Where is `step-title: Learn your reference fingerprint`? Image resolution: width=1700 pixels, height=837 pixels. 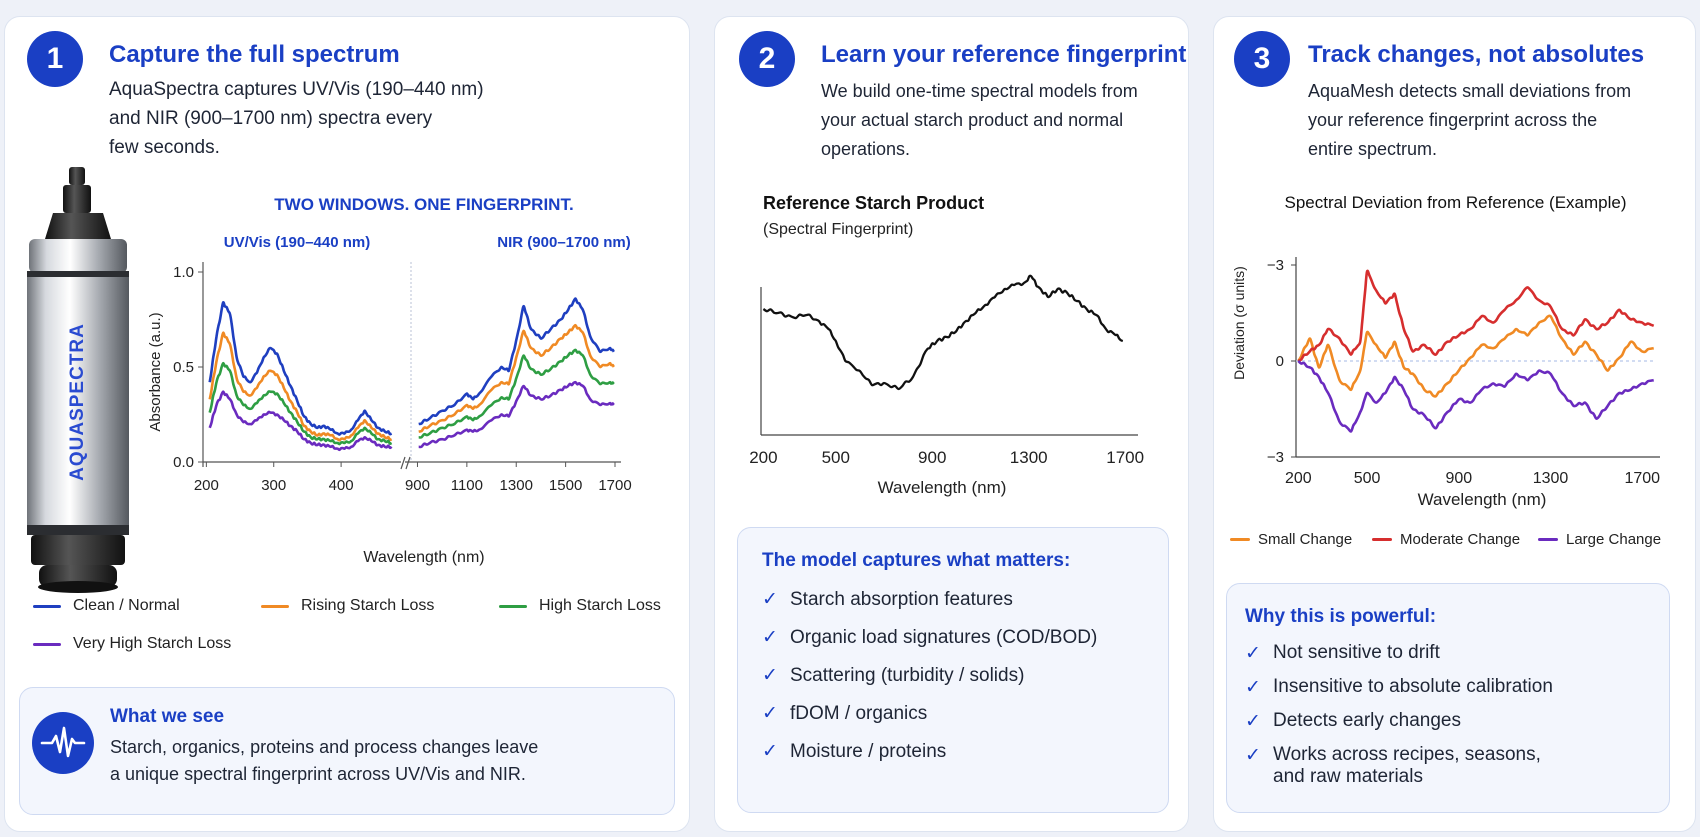 step-title: Learn your reference fingerprint is located at coordinates (1004, 54).